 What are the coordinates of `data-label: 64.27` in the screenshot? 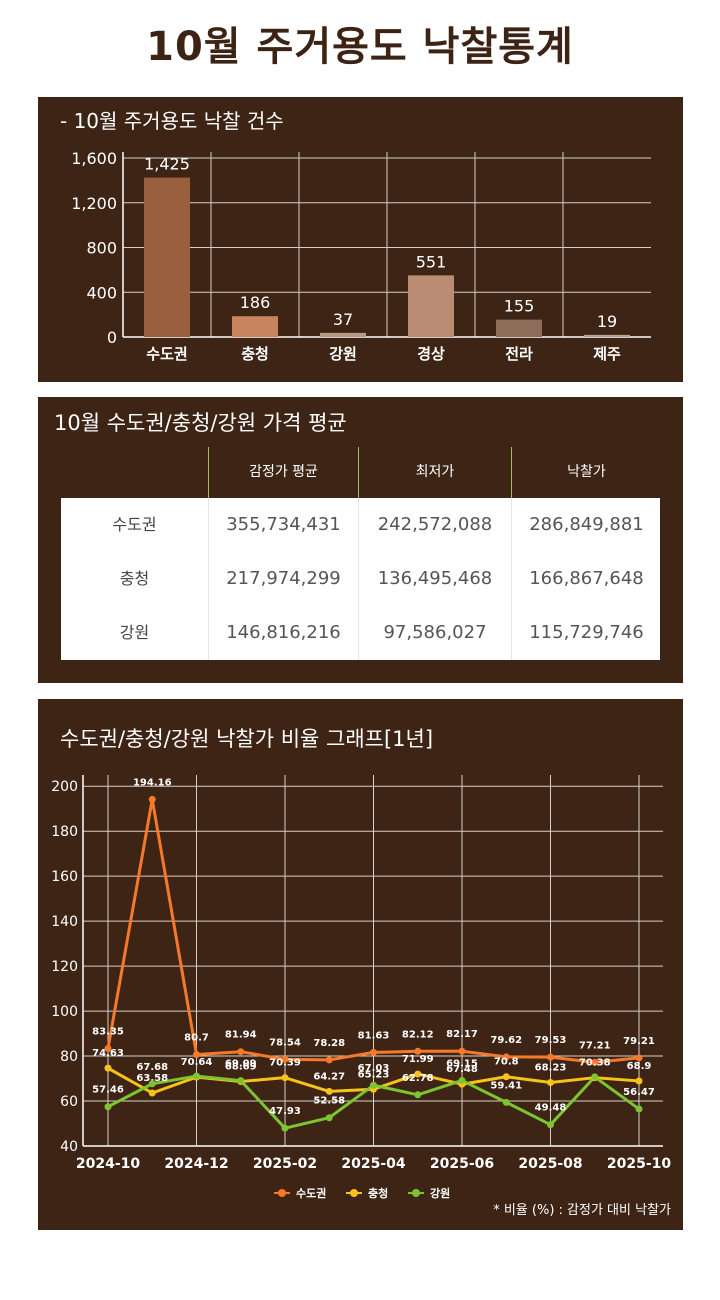 It's located at (329, 1076).